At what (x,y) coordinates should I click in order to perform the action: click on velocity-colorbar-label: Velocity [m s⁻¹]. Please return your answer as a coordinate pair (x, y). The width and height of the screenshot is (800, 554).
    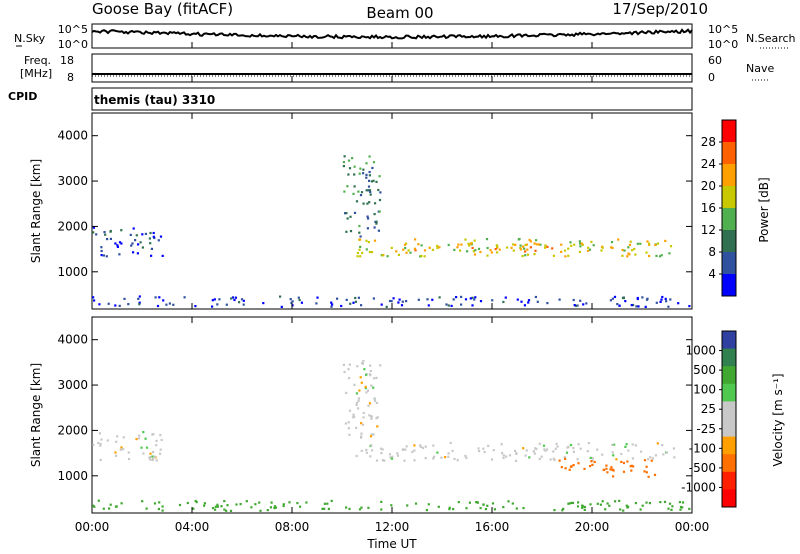
    Looking at the image, I should click on (778, 419).